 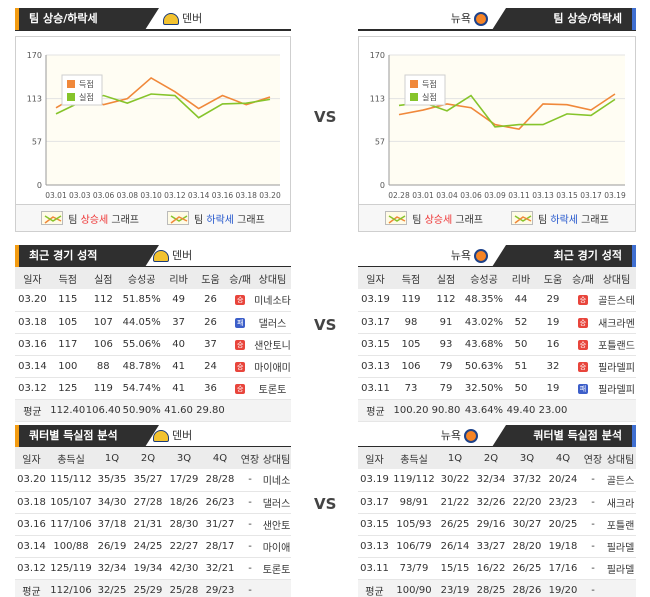 I want to click on vs-label-1: VS, so click(x=325, y=117).